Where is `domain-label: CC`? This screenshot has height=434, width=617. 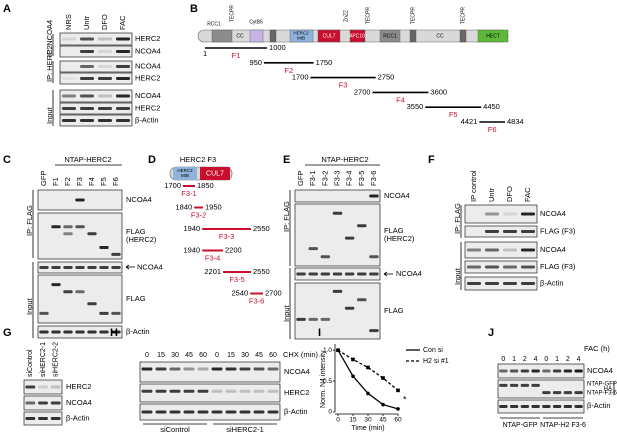 domain-label: CC is located at coordinates (440, 36).